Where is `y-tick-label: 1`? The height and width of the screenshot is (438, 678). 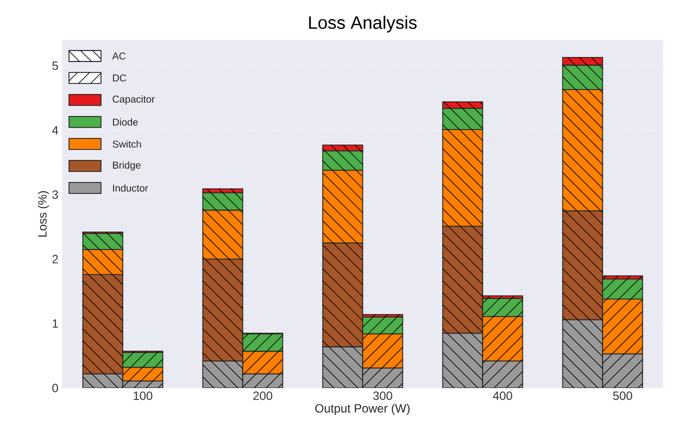
y-tick-label: 1 is located at coordinates (55, 323).